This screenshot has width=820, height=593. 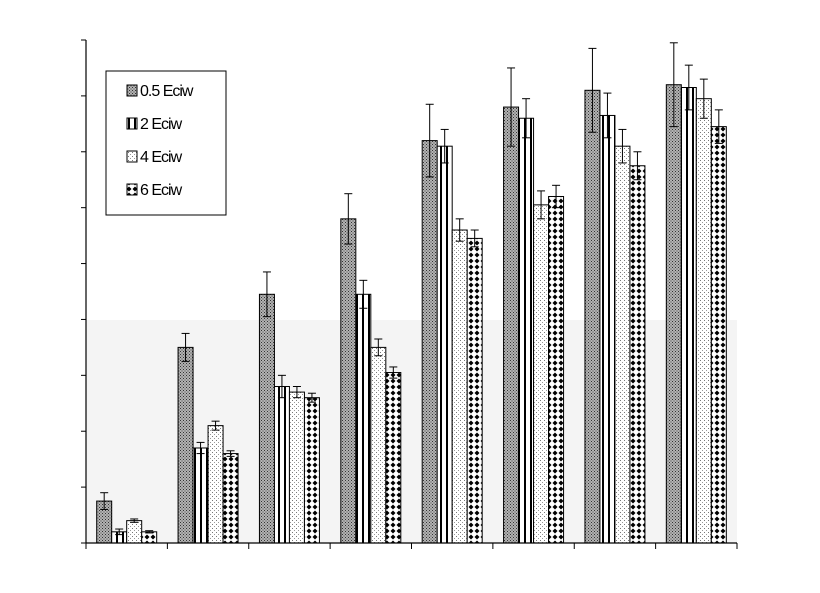 I want to click on legend-label: 0.5 Eciw, so click(x=167, y=91).